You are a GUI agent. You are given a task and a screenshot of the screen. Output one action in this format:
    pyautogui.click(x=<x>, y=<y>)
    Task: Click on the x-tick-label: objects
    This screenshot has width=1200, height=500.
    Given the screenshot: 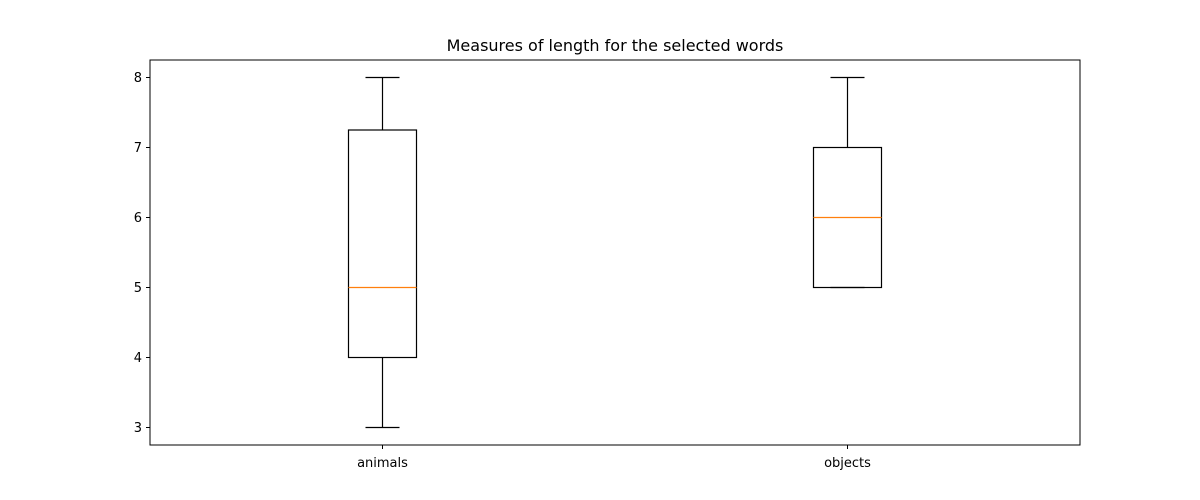 What is the action you would take?
    pyautogui.click(x=847, y=463)
    